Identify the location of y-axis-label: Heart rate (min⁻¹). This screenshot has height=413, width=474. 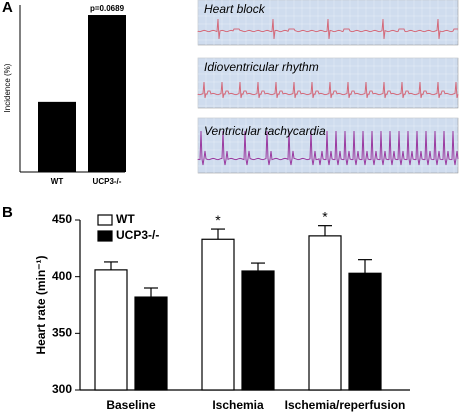
(41, 304).